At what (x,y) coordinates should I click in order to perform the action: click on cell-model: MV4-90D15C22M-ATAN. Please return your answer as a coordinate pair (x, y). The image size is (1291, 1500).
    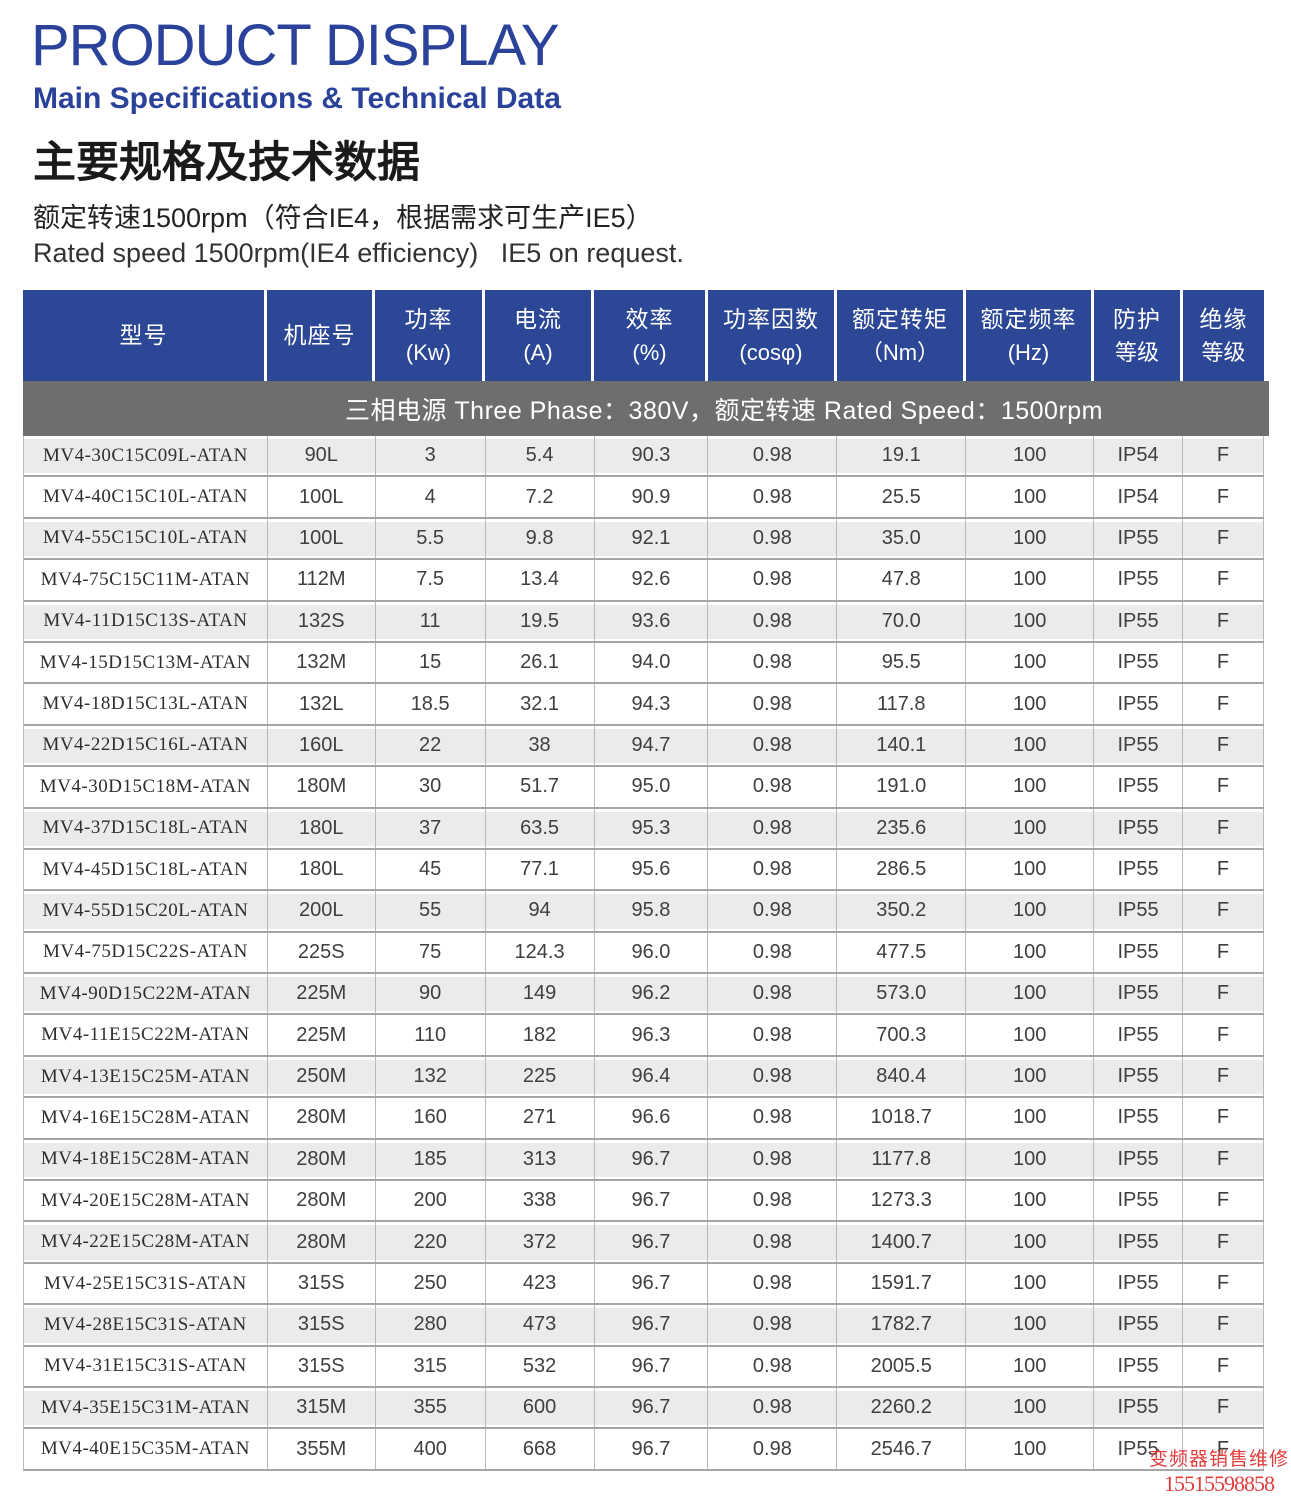
    Looking at the image, I should click on (146, 994).